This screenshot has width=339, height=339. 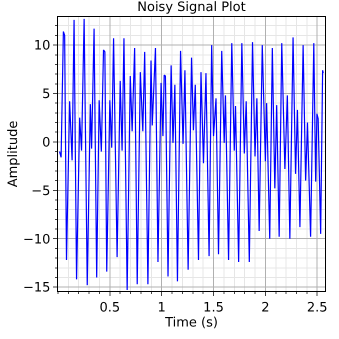 I want to click on y-tick-label: −10, so click(x=36, y=240).